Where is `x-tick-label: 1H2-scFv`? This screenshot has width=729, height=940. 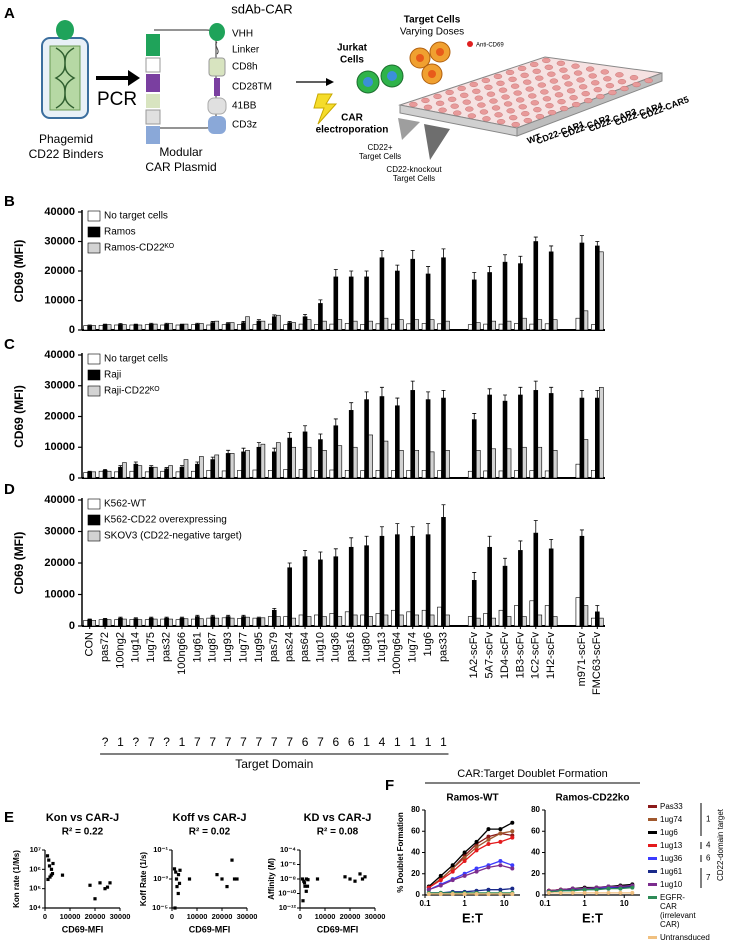 x-tick-label: 1H2-scFv is located at coordinates (551, 656).